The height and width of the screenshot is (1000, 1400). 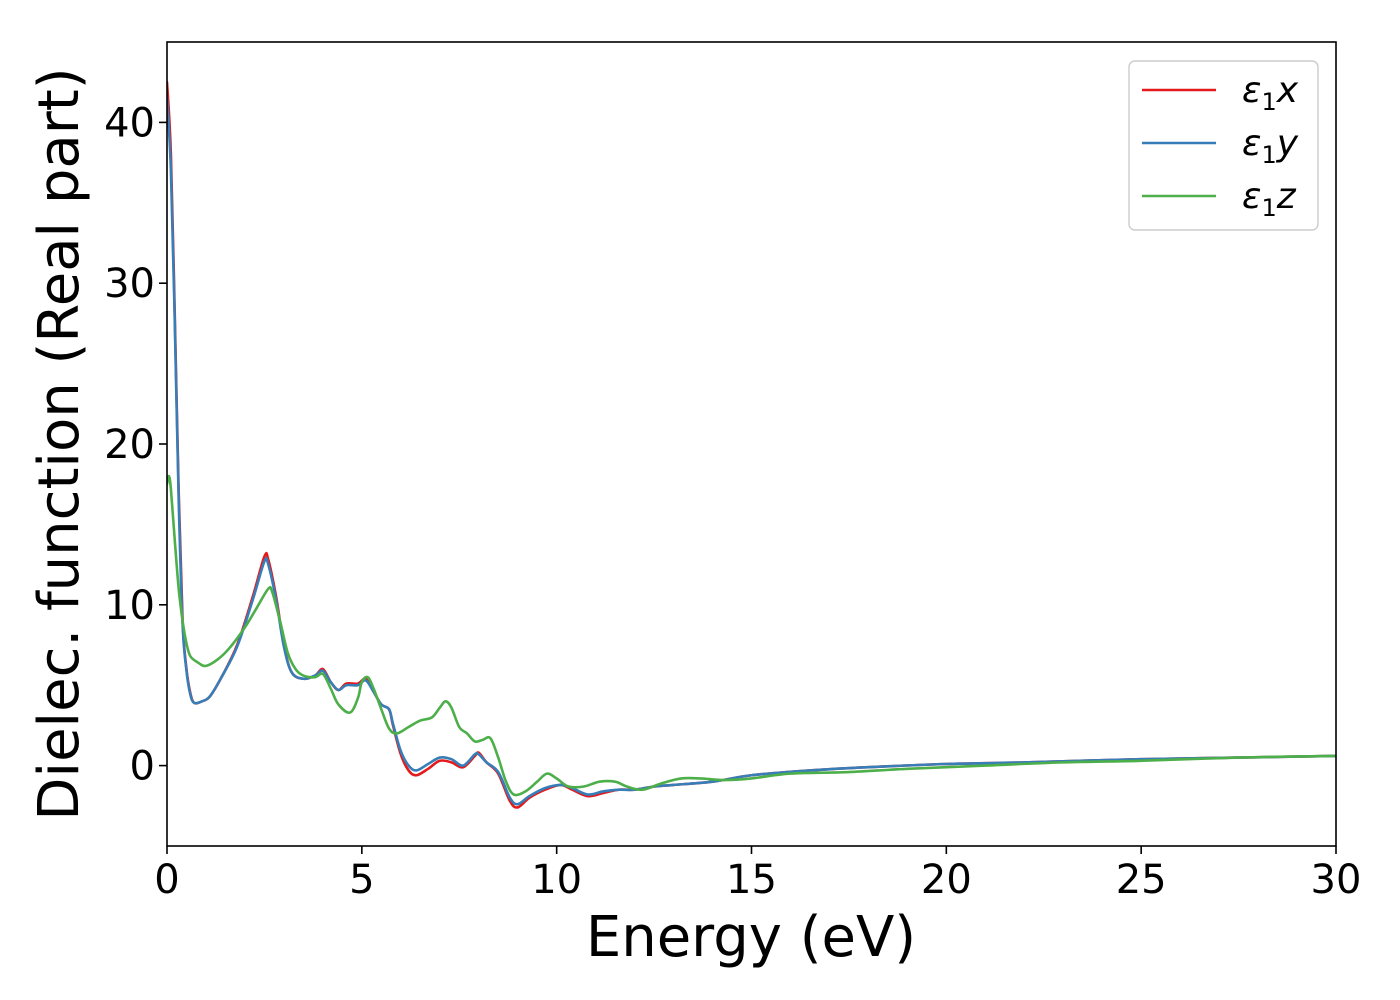 What do you see at coordinates (556, 880) in the screenshot?
I see `x-tick-label: 10` at bounding box center [556, 880].